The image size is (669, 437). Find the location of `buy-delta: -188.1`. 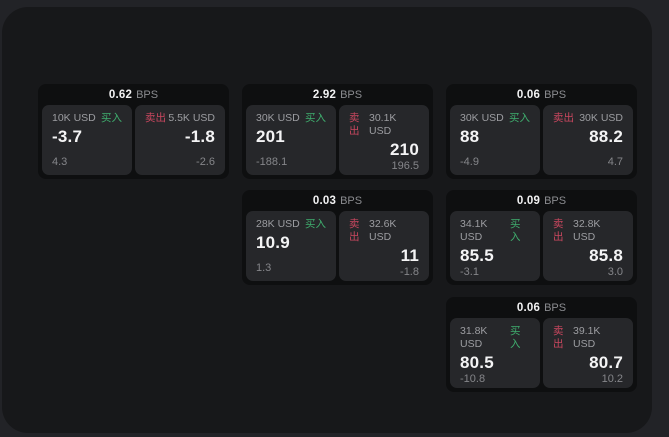

buy-delta: -188.1 is located at coordinates (272, 162).